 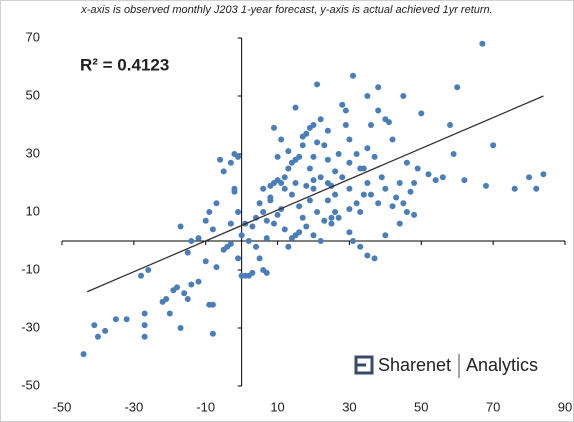 I want to click on x-tick-label: 70, so click(x=493, y=406).